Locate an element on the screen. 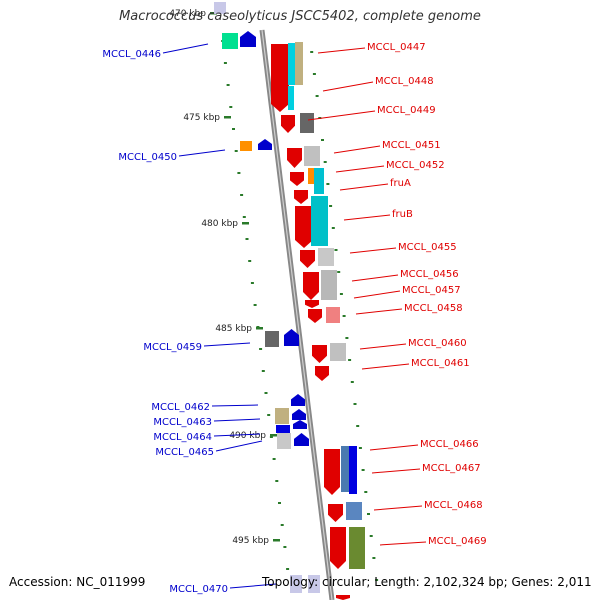 The width and height of the screenshot is (600, 600). scale-label: 470 kbp is located at coordinates (187, 14).